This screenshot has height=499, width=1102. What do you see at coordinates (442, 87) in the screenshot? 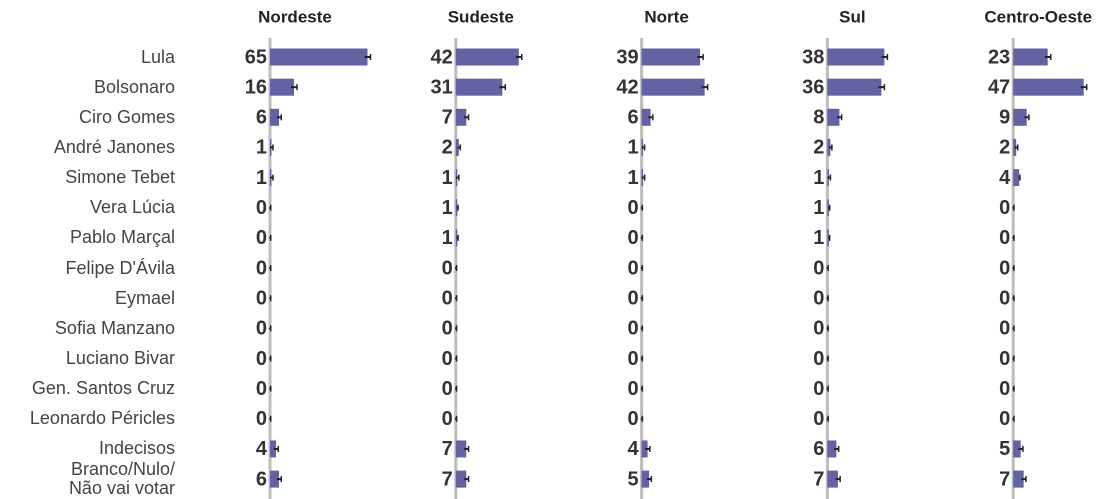
I see `value-label: 31` at bounding box center [442, 87].